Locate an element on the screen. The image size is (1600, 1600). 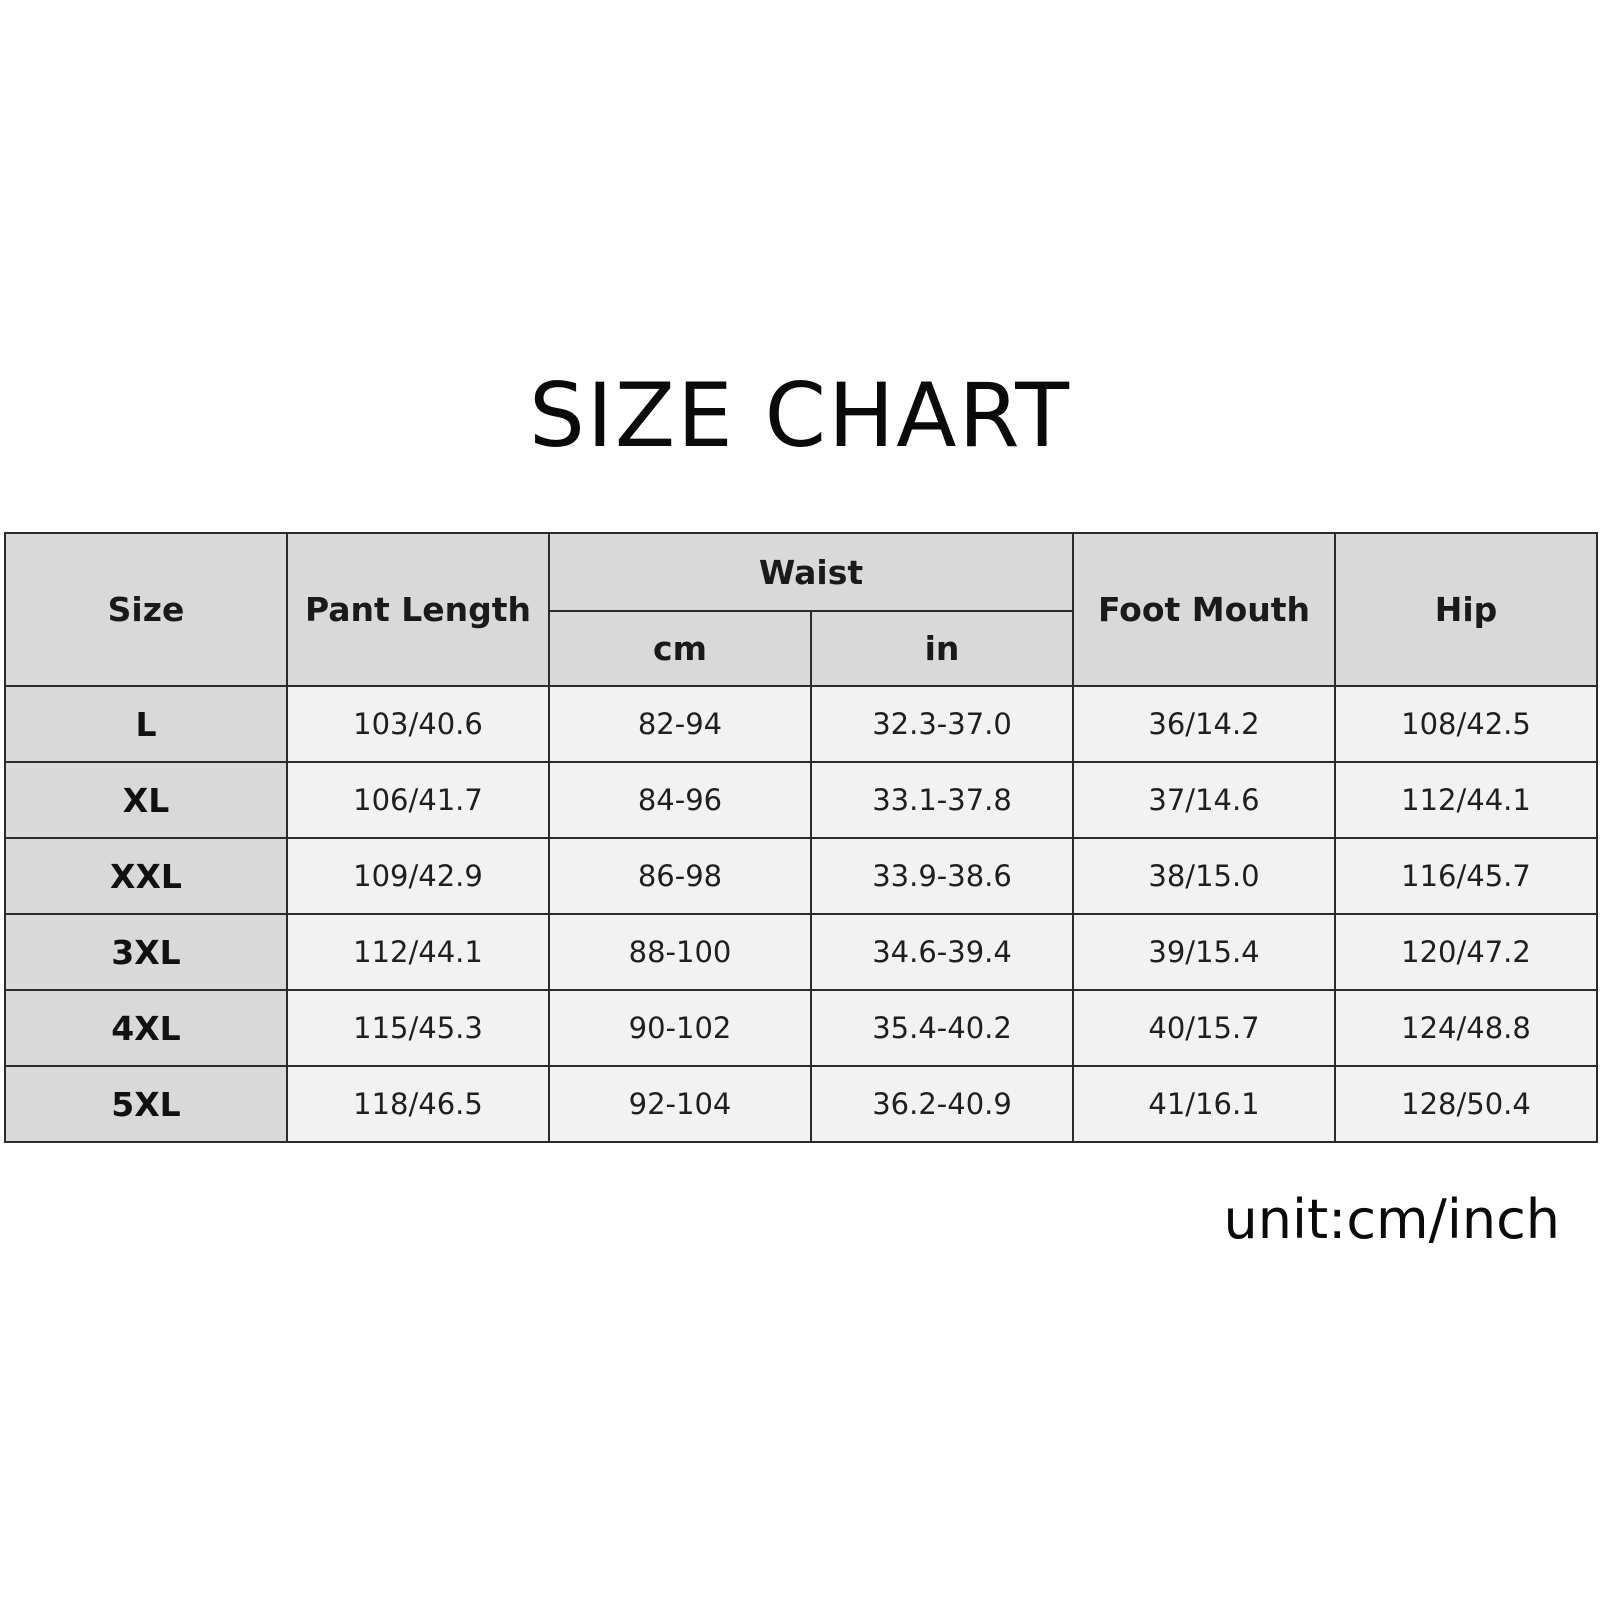
pant-length-cell: 103/40.6 is located at coordinates (418, 724).